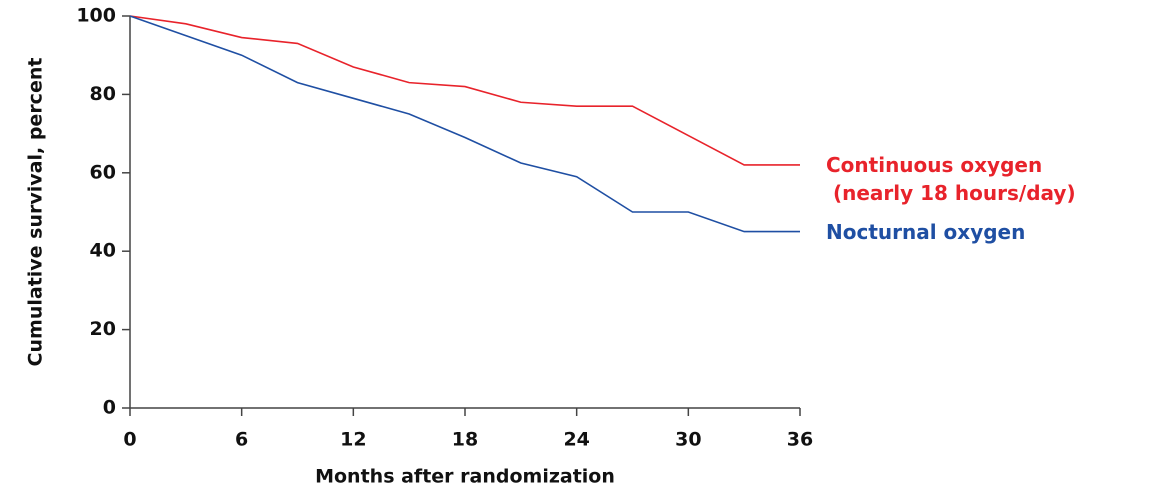  Describe the element at coordinates (241, 440) in the screenshot. I see `x-tick-label: 6` at that location.